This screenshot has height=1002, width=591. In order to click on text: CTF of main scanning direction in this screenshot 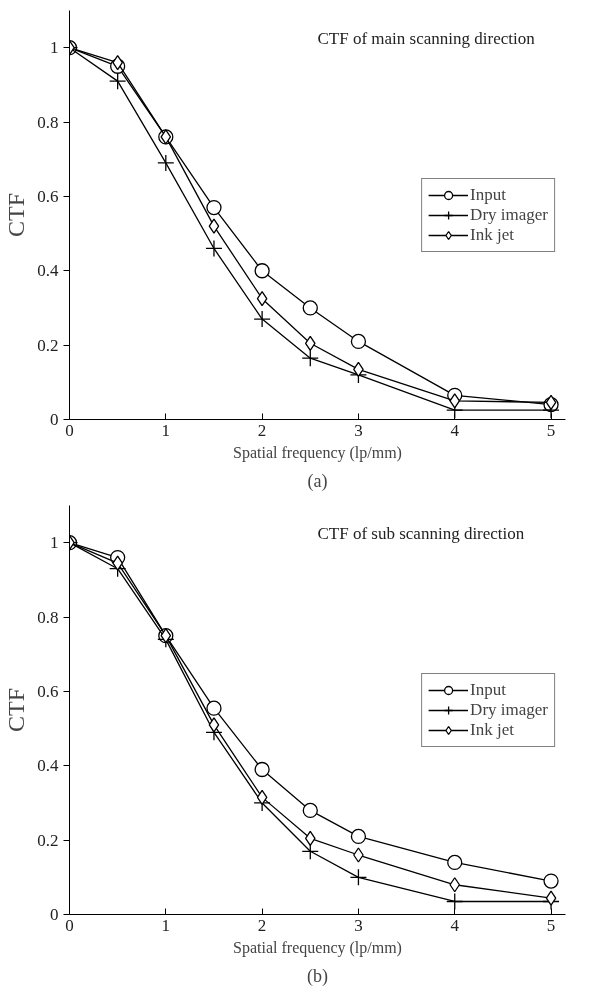, I will do `click(426, 38)`.